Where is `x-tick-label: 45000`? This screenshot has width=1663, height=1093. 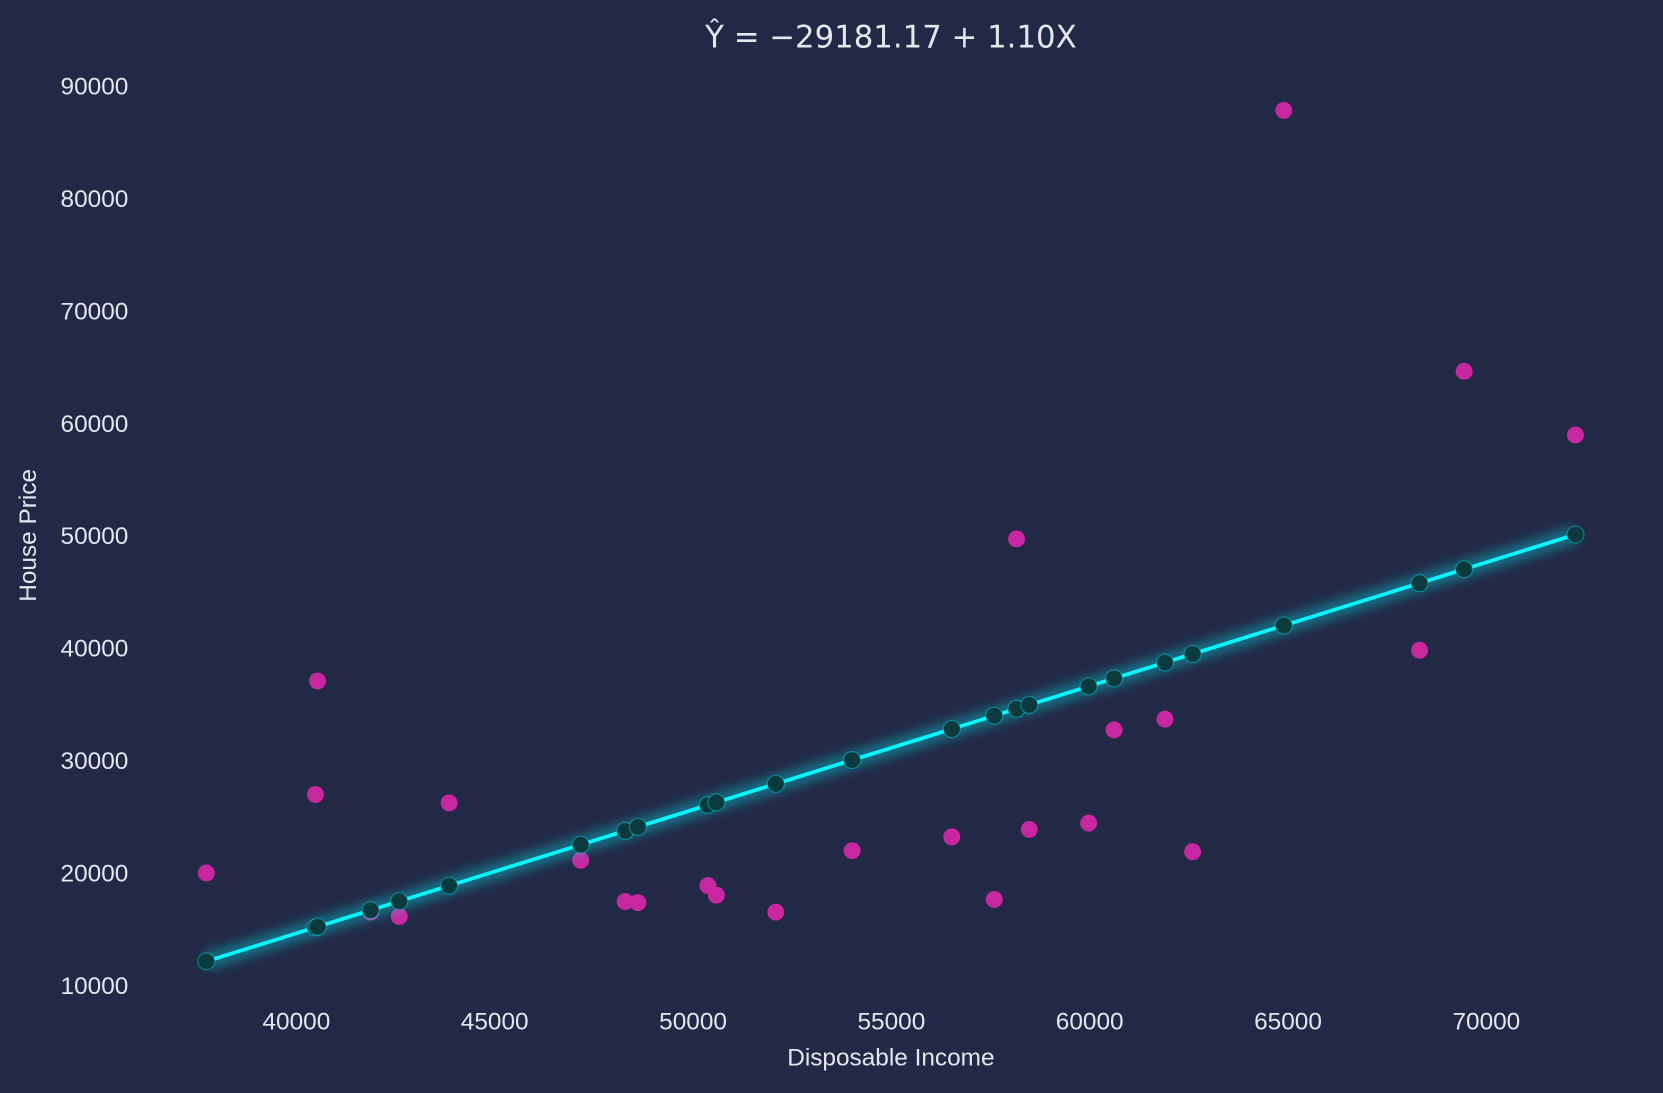
x-tick-label: 45000 is located at coordinates (495, 1021).